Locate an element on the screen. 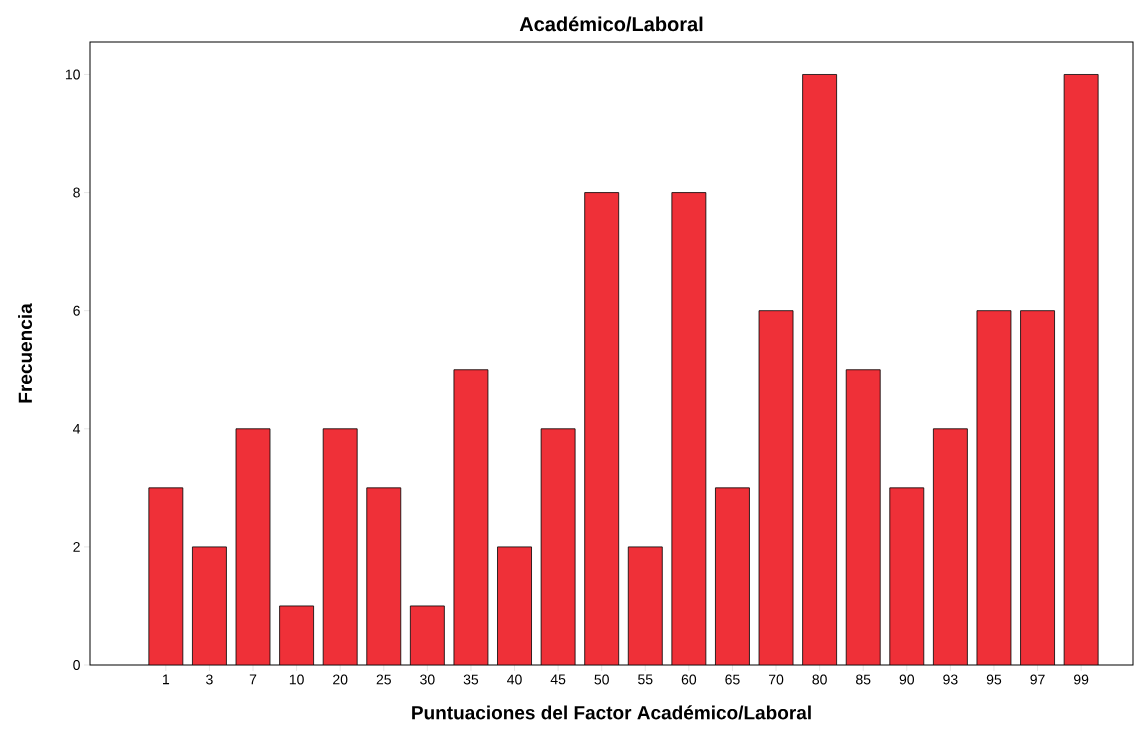 The height and width of the screenshot is (732, 1146). chart-title: Académico/Laboral is located at coordinates (611, 24).